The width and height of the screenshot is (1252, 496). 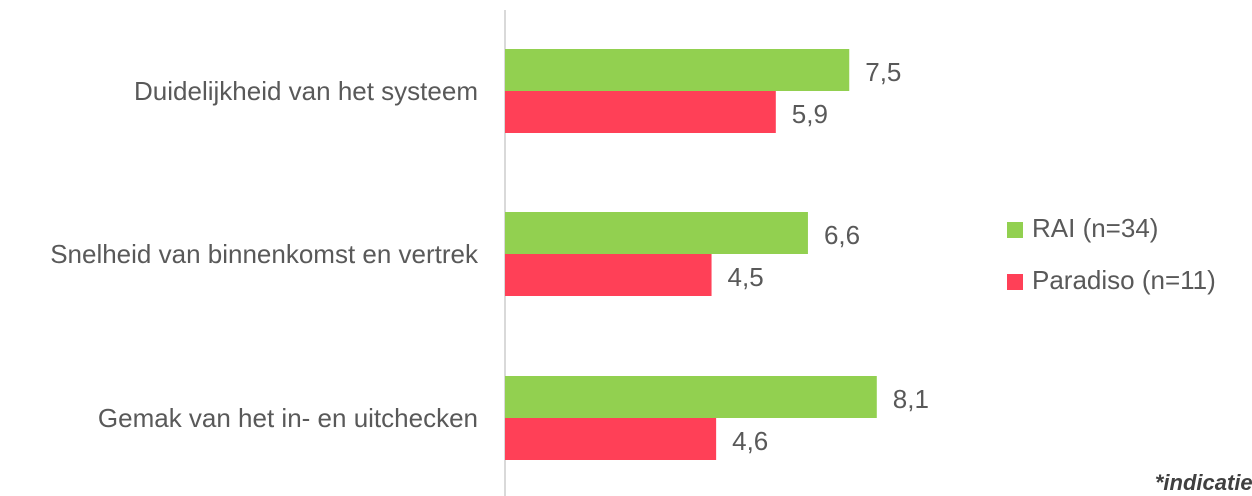 I want to click on category-label: Duidelijkheid van het systeem, so click(x=258, y=91).